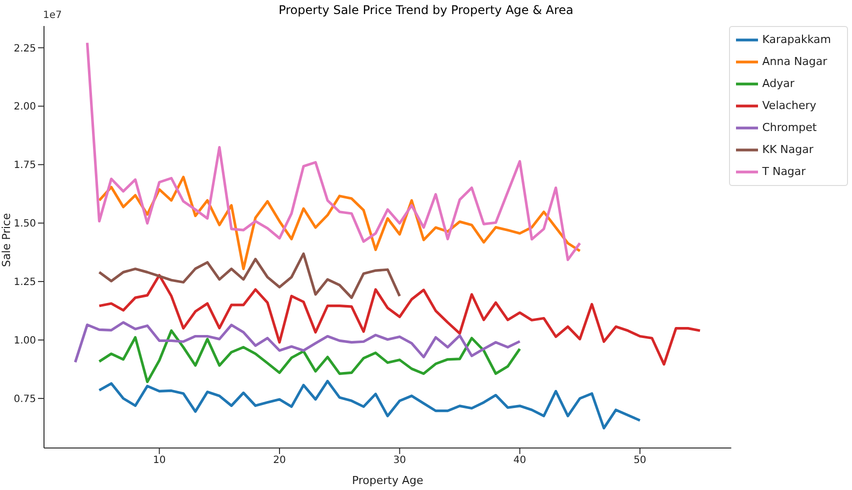  Describe the element at coordinates (789, 127) in the screenshot. I see `legend-label: Chrompet` at that location.